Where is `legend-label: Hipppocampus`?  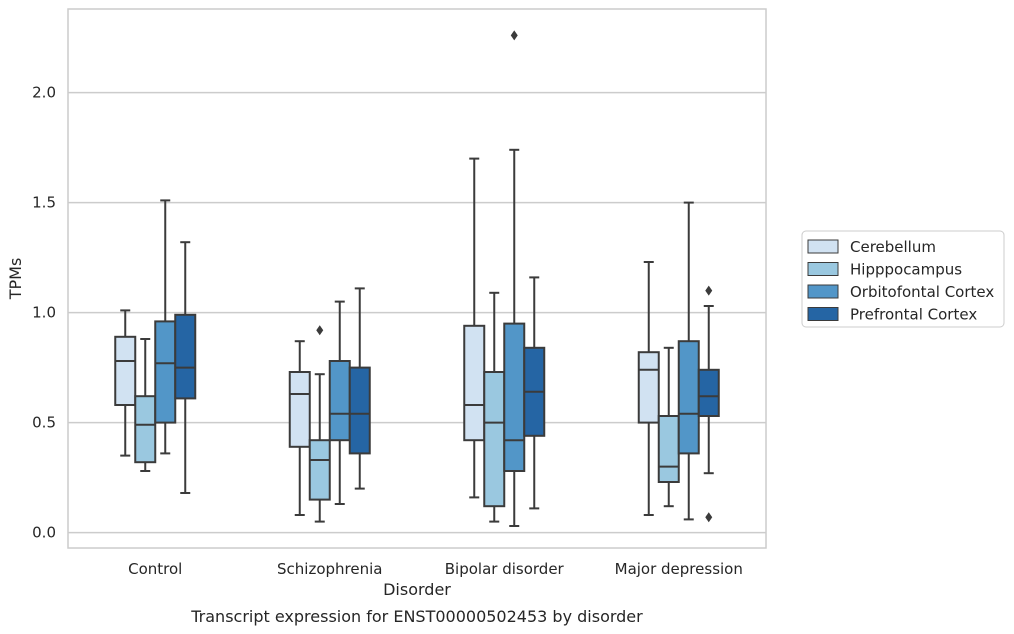
legend-label: Hipppocampus is located at coordinates (906, 270).